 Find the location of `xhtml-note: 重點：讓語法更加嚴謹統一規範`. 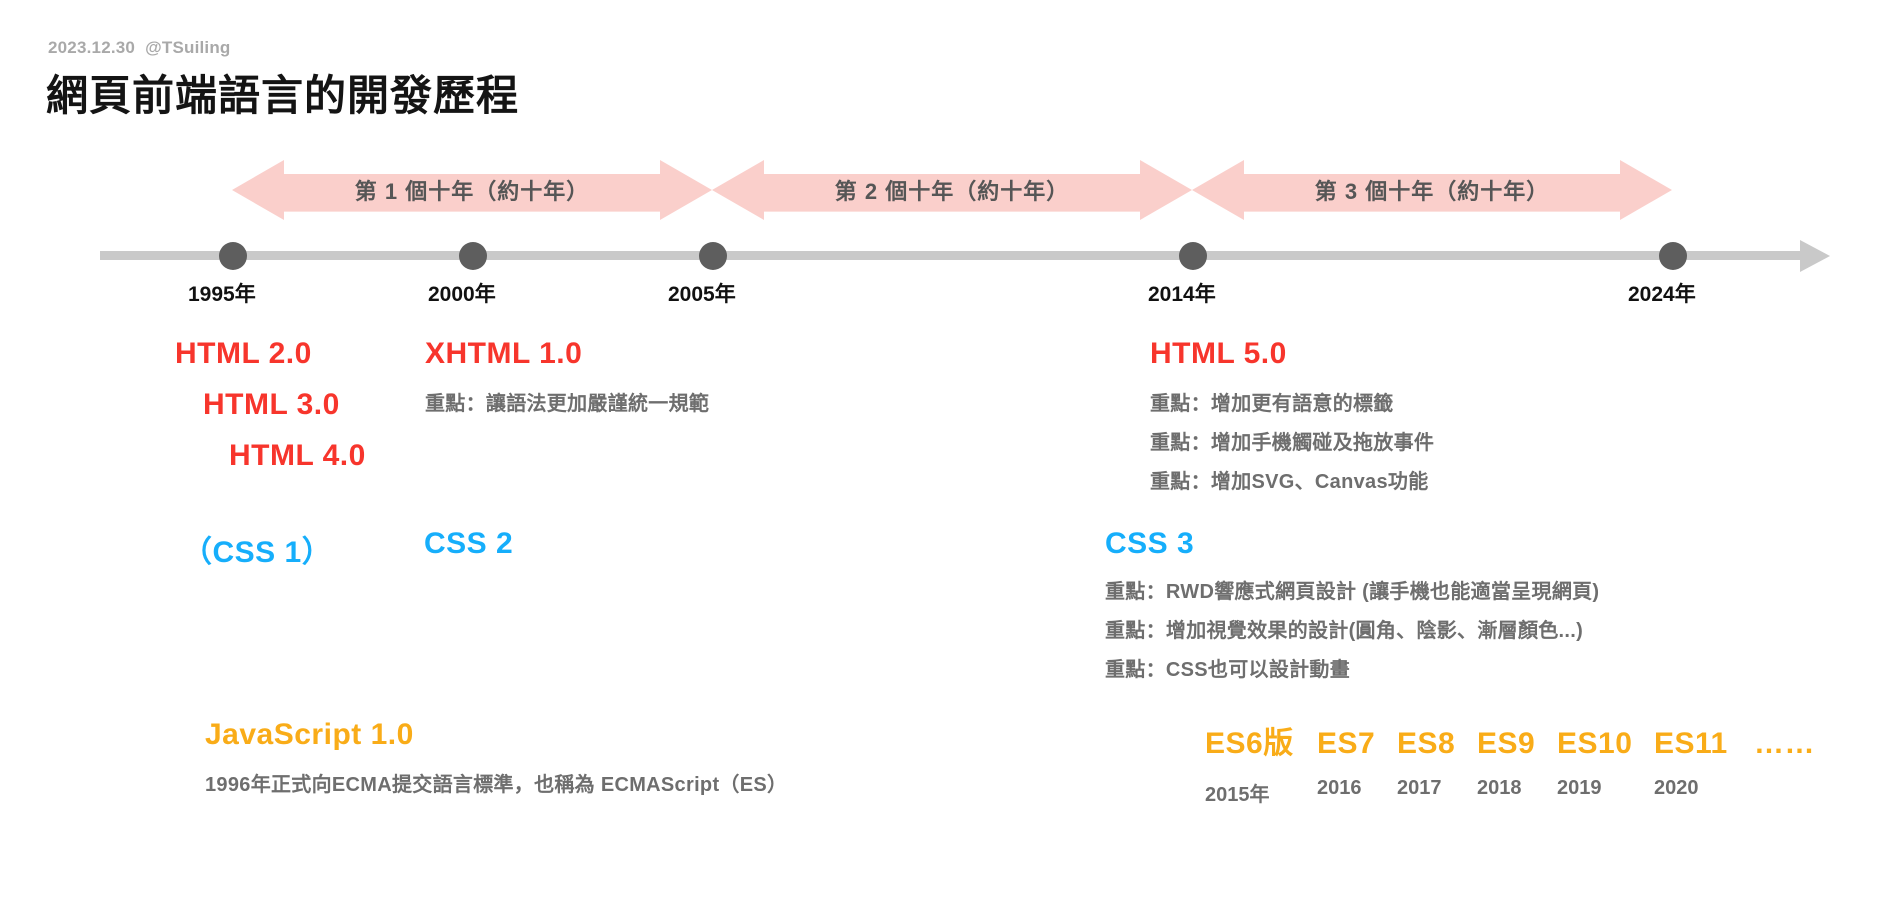

xhtml-note: 重點：讓語法更加嚴謹統一規範 is located at coordinates (567, 404).